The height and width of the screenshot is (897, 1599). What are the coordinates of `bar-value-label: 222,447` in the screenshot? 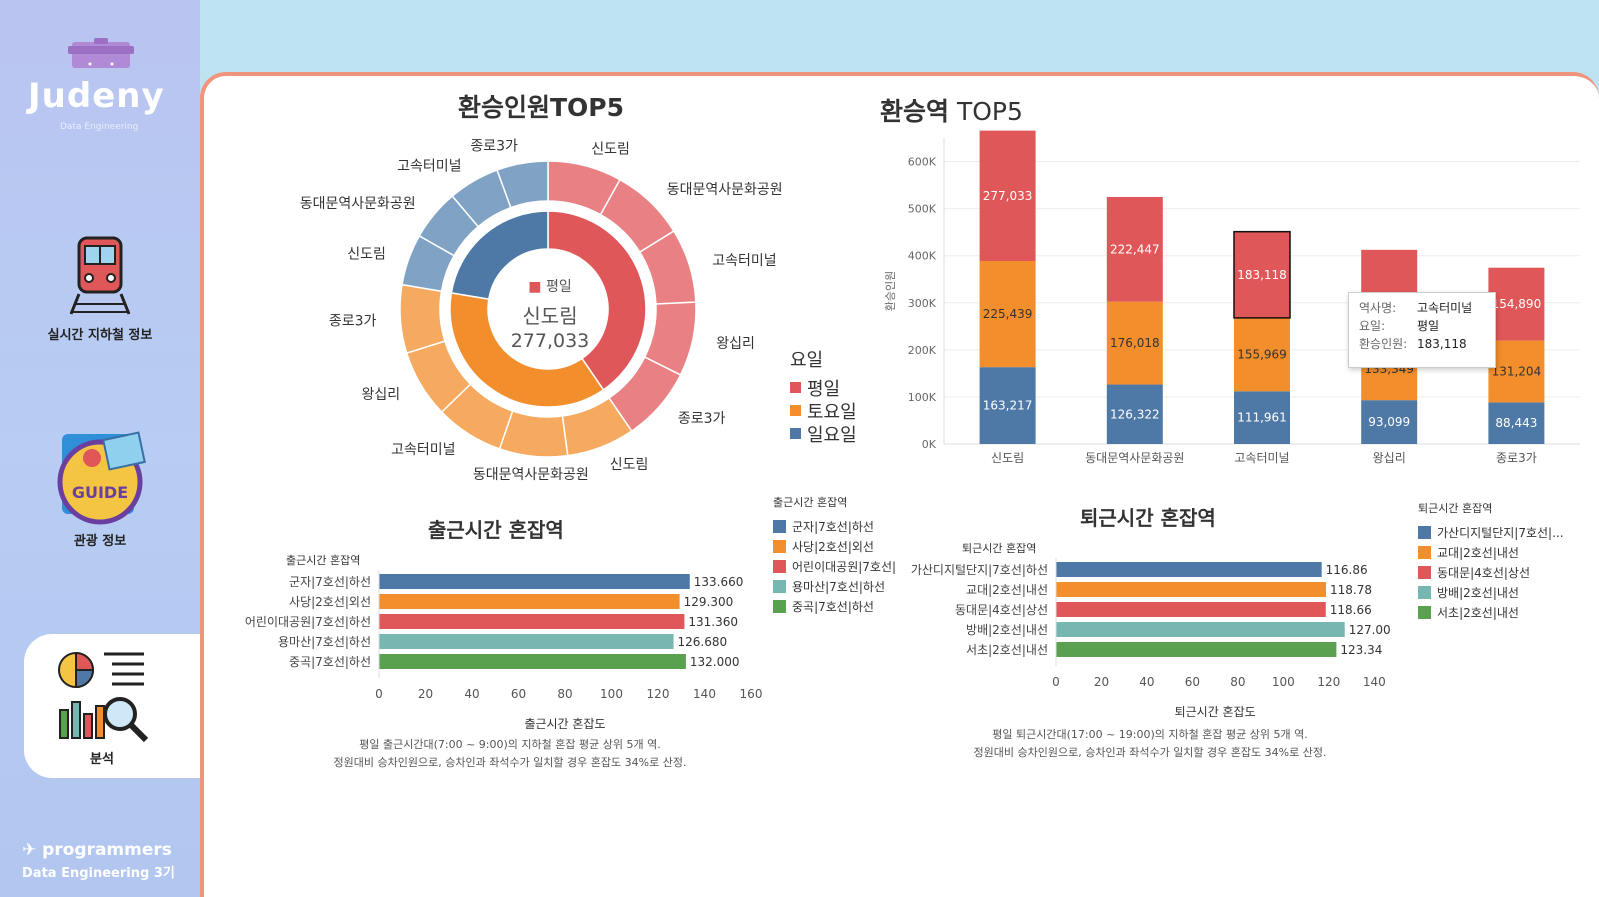 It's located at (1135, 249).